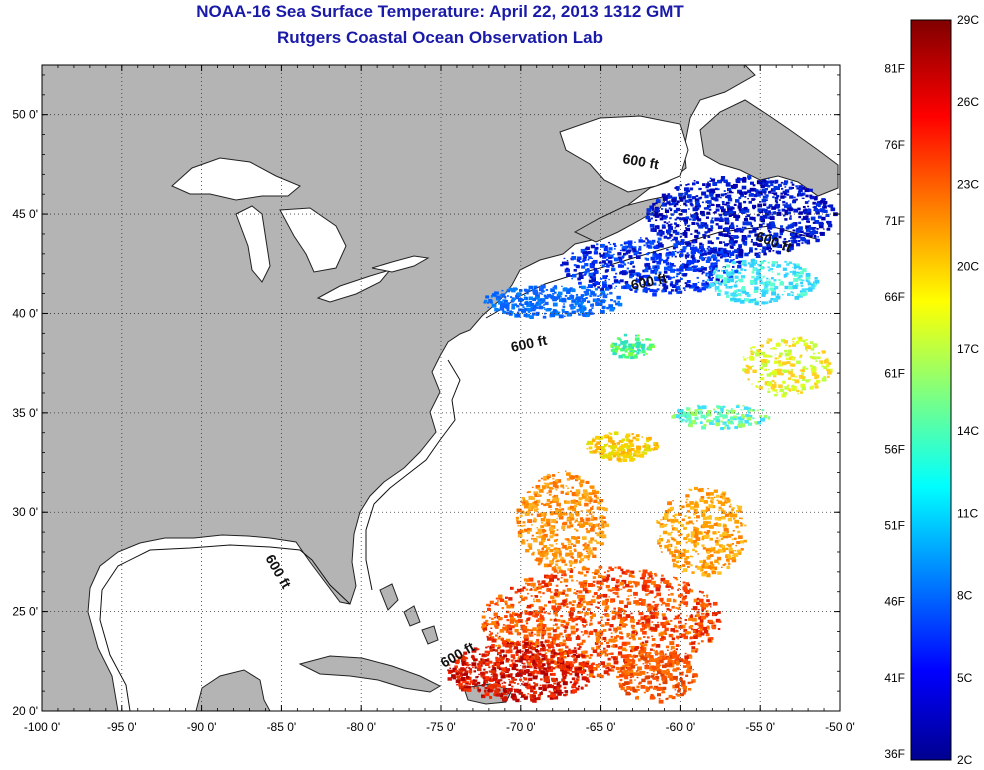  What do you see at coordinates (253, 244) in the screenshot?
I see `lake-michigan` at bounding box center [253, 244].